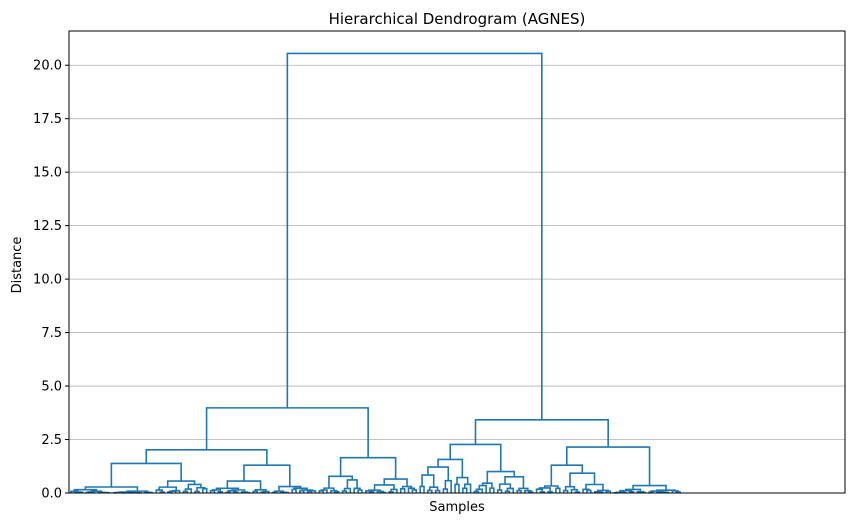 This screenshot has width=855, height=523. I want to click on y-axis: 0.0 2.5 5.0 7.5 10.0 12.5 15.0 17.5 20.0, so click(51, 280).